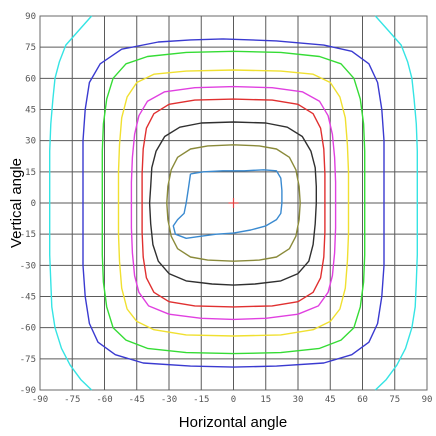  I want to click on x-tick-labels: -90 -75 -60 -45 -30 -15 0 15 30 45 60 75 90, so click(232, 400).